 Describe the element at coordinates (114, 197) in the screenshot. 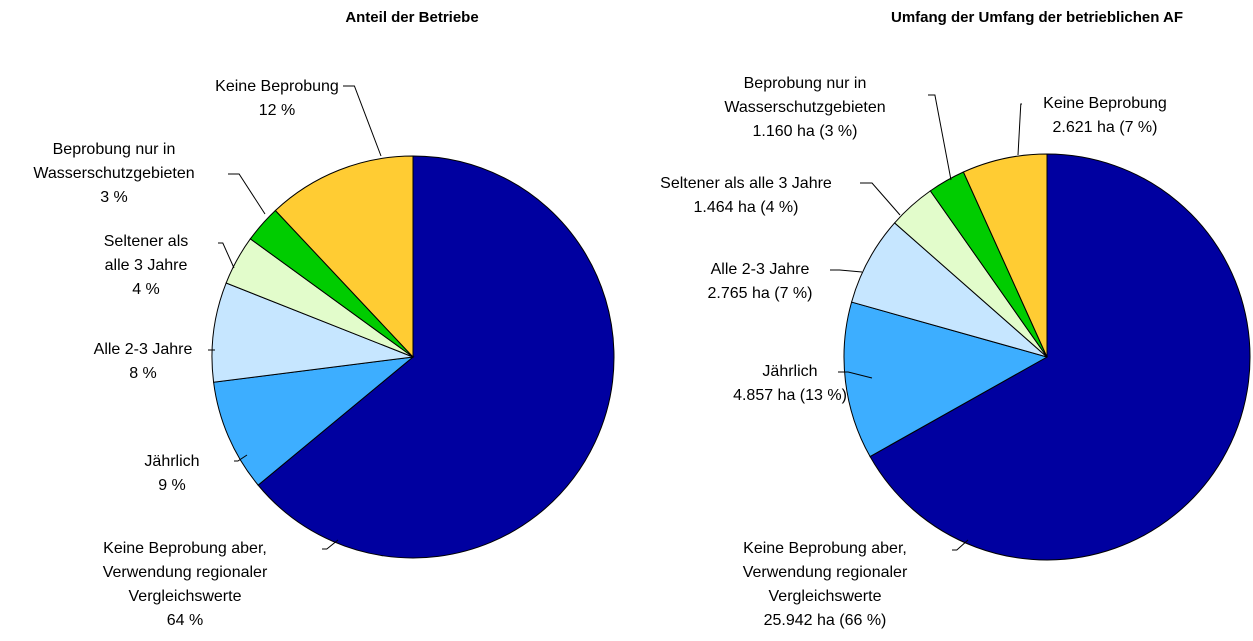

I see `value-label: 3 %` at that location.